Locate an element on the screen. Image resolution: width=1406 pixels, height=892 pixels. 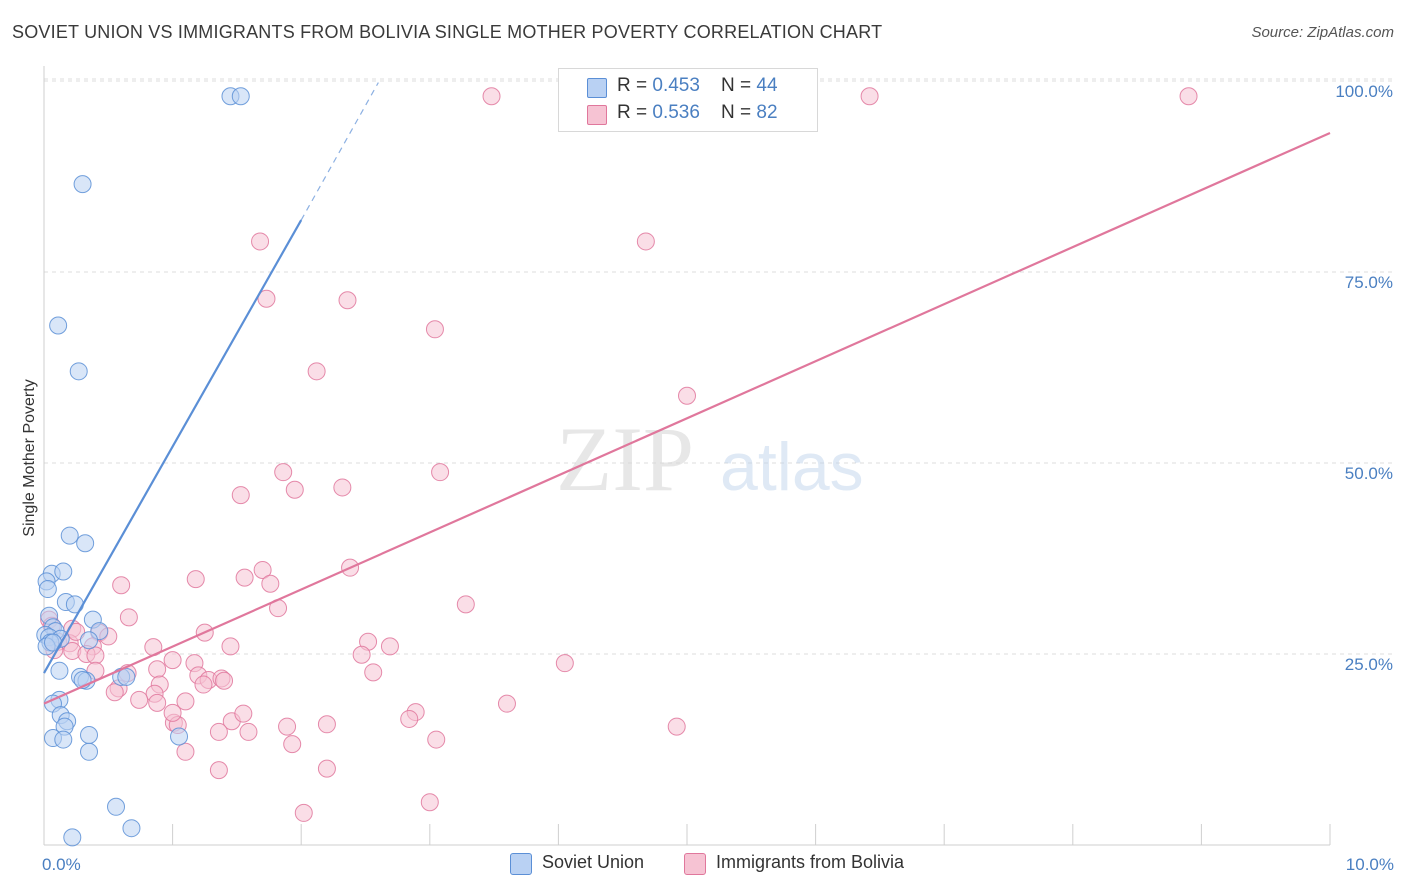
y-axis-label: Single Mother Poverty is located at coordinates (29, 457).